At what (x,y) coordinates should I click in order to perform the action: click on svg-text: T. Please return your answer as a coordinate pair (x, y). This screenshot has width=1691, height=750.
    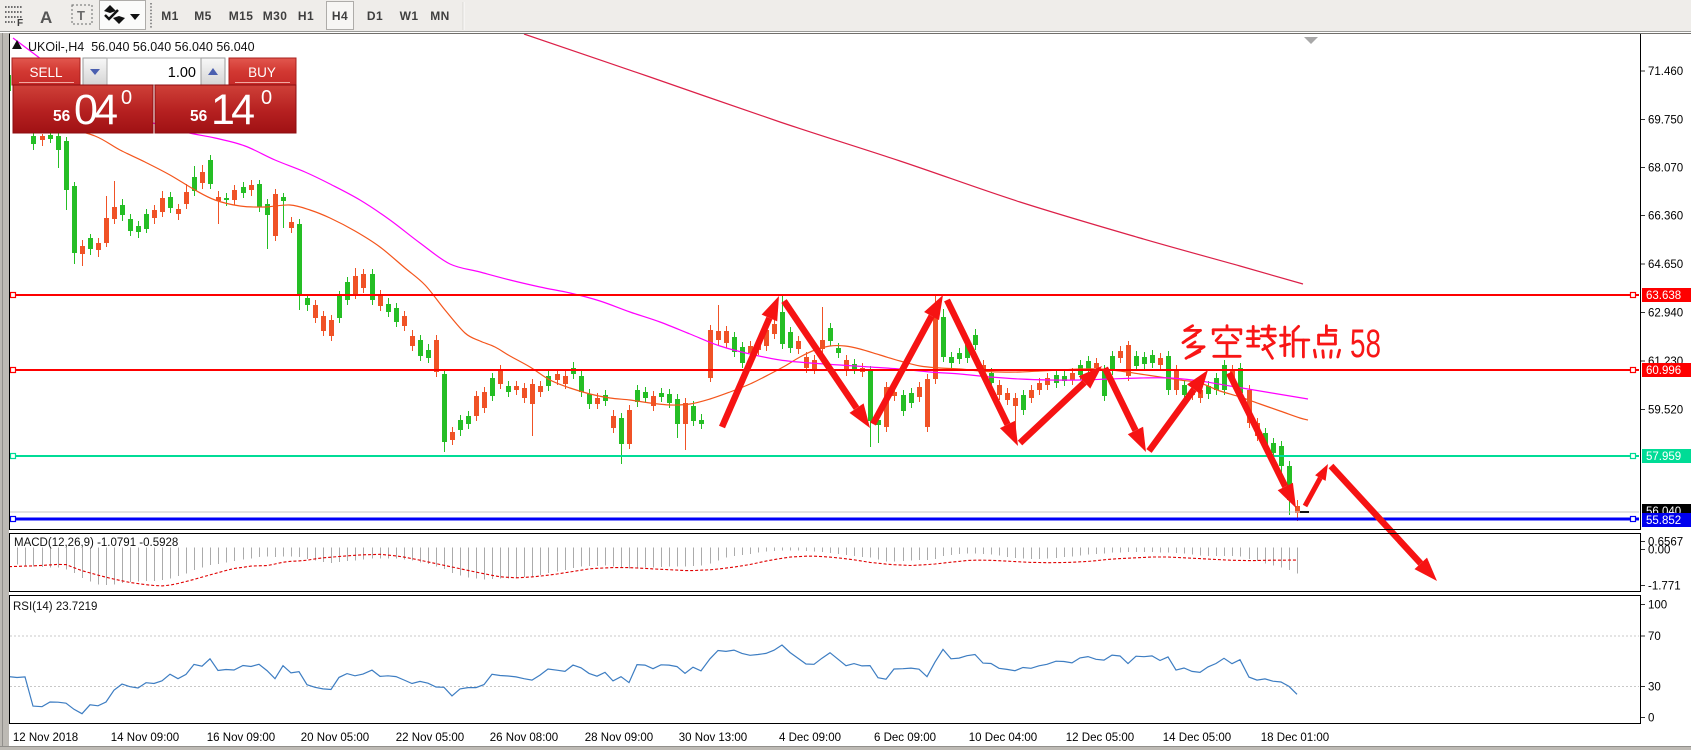
    Looking at the image, I should click on (81, 15).